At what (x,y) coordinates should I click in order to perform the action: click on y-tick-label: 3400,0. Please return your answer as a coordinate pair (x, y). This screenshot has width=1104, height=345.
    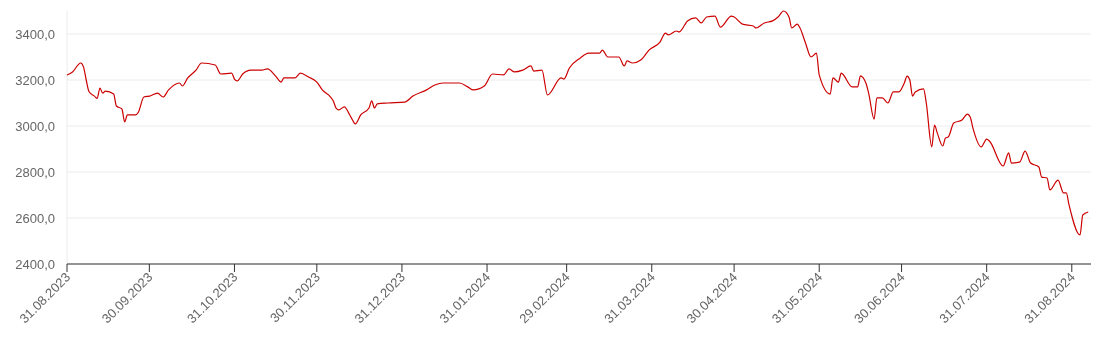
    Looking at the image, I should click on (35, 34).